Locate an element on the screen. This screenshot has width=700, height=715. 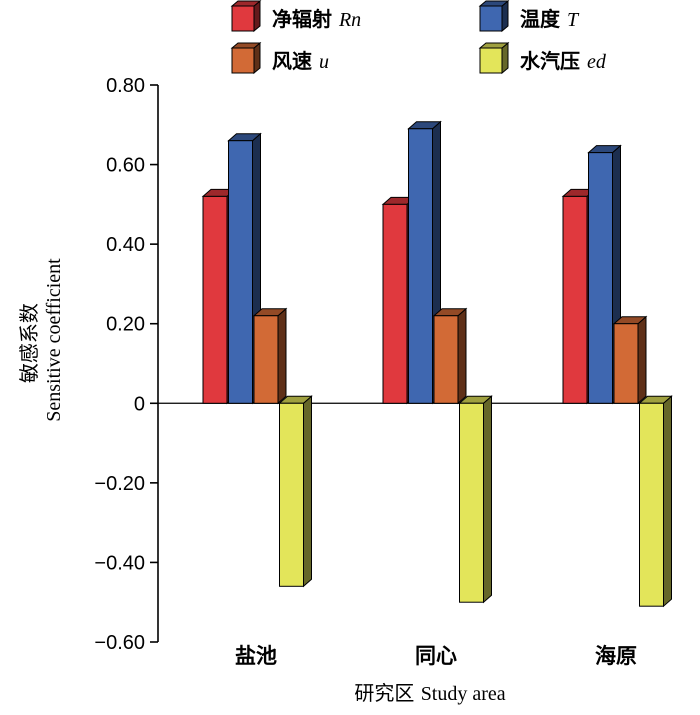
legend-name: 风速 is located at coordinates (295, 61).